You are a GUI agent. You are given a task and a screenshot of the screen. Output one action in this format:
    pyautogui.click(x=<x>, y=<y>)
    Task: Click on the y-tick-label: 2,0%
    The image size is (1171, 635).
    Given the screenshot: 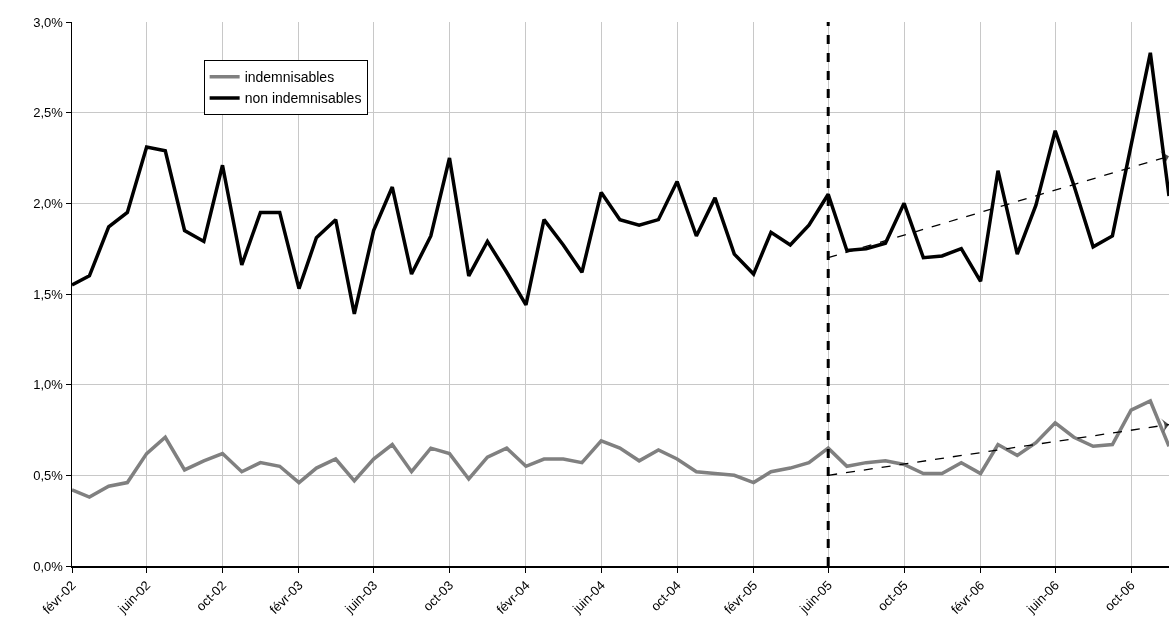 What is the action you would take?
    pyautogui.click(x=48, y=203)
    